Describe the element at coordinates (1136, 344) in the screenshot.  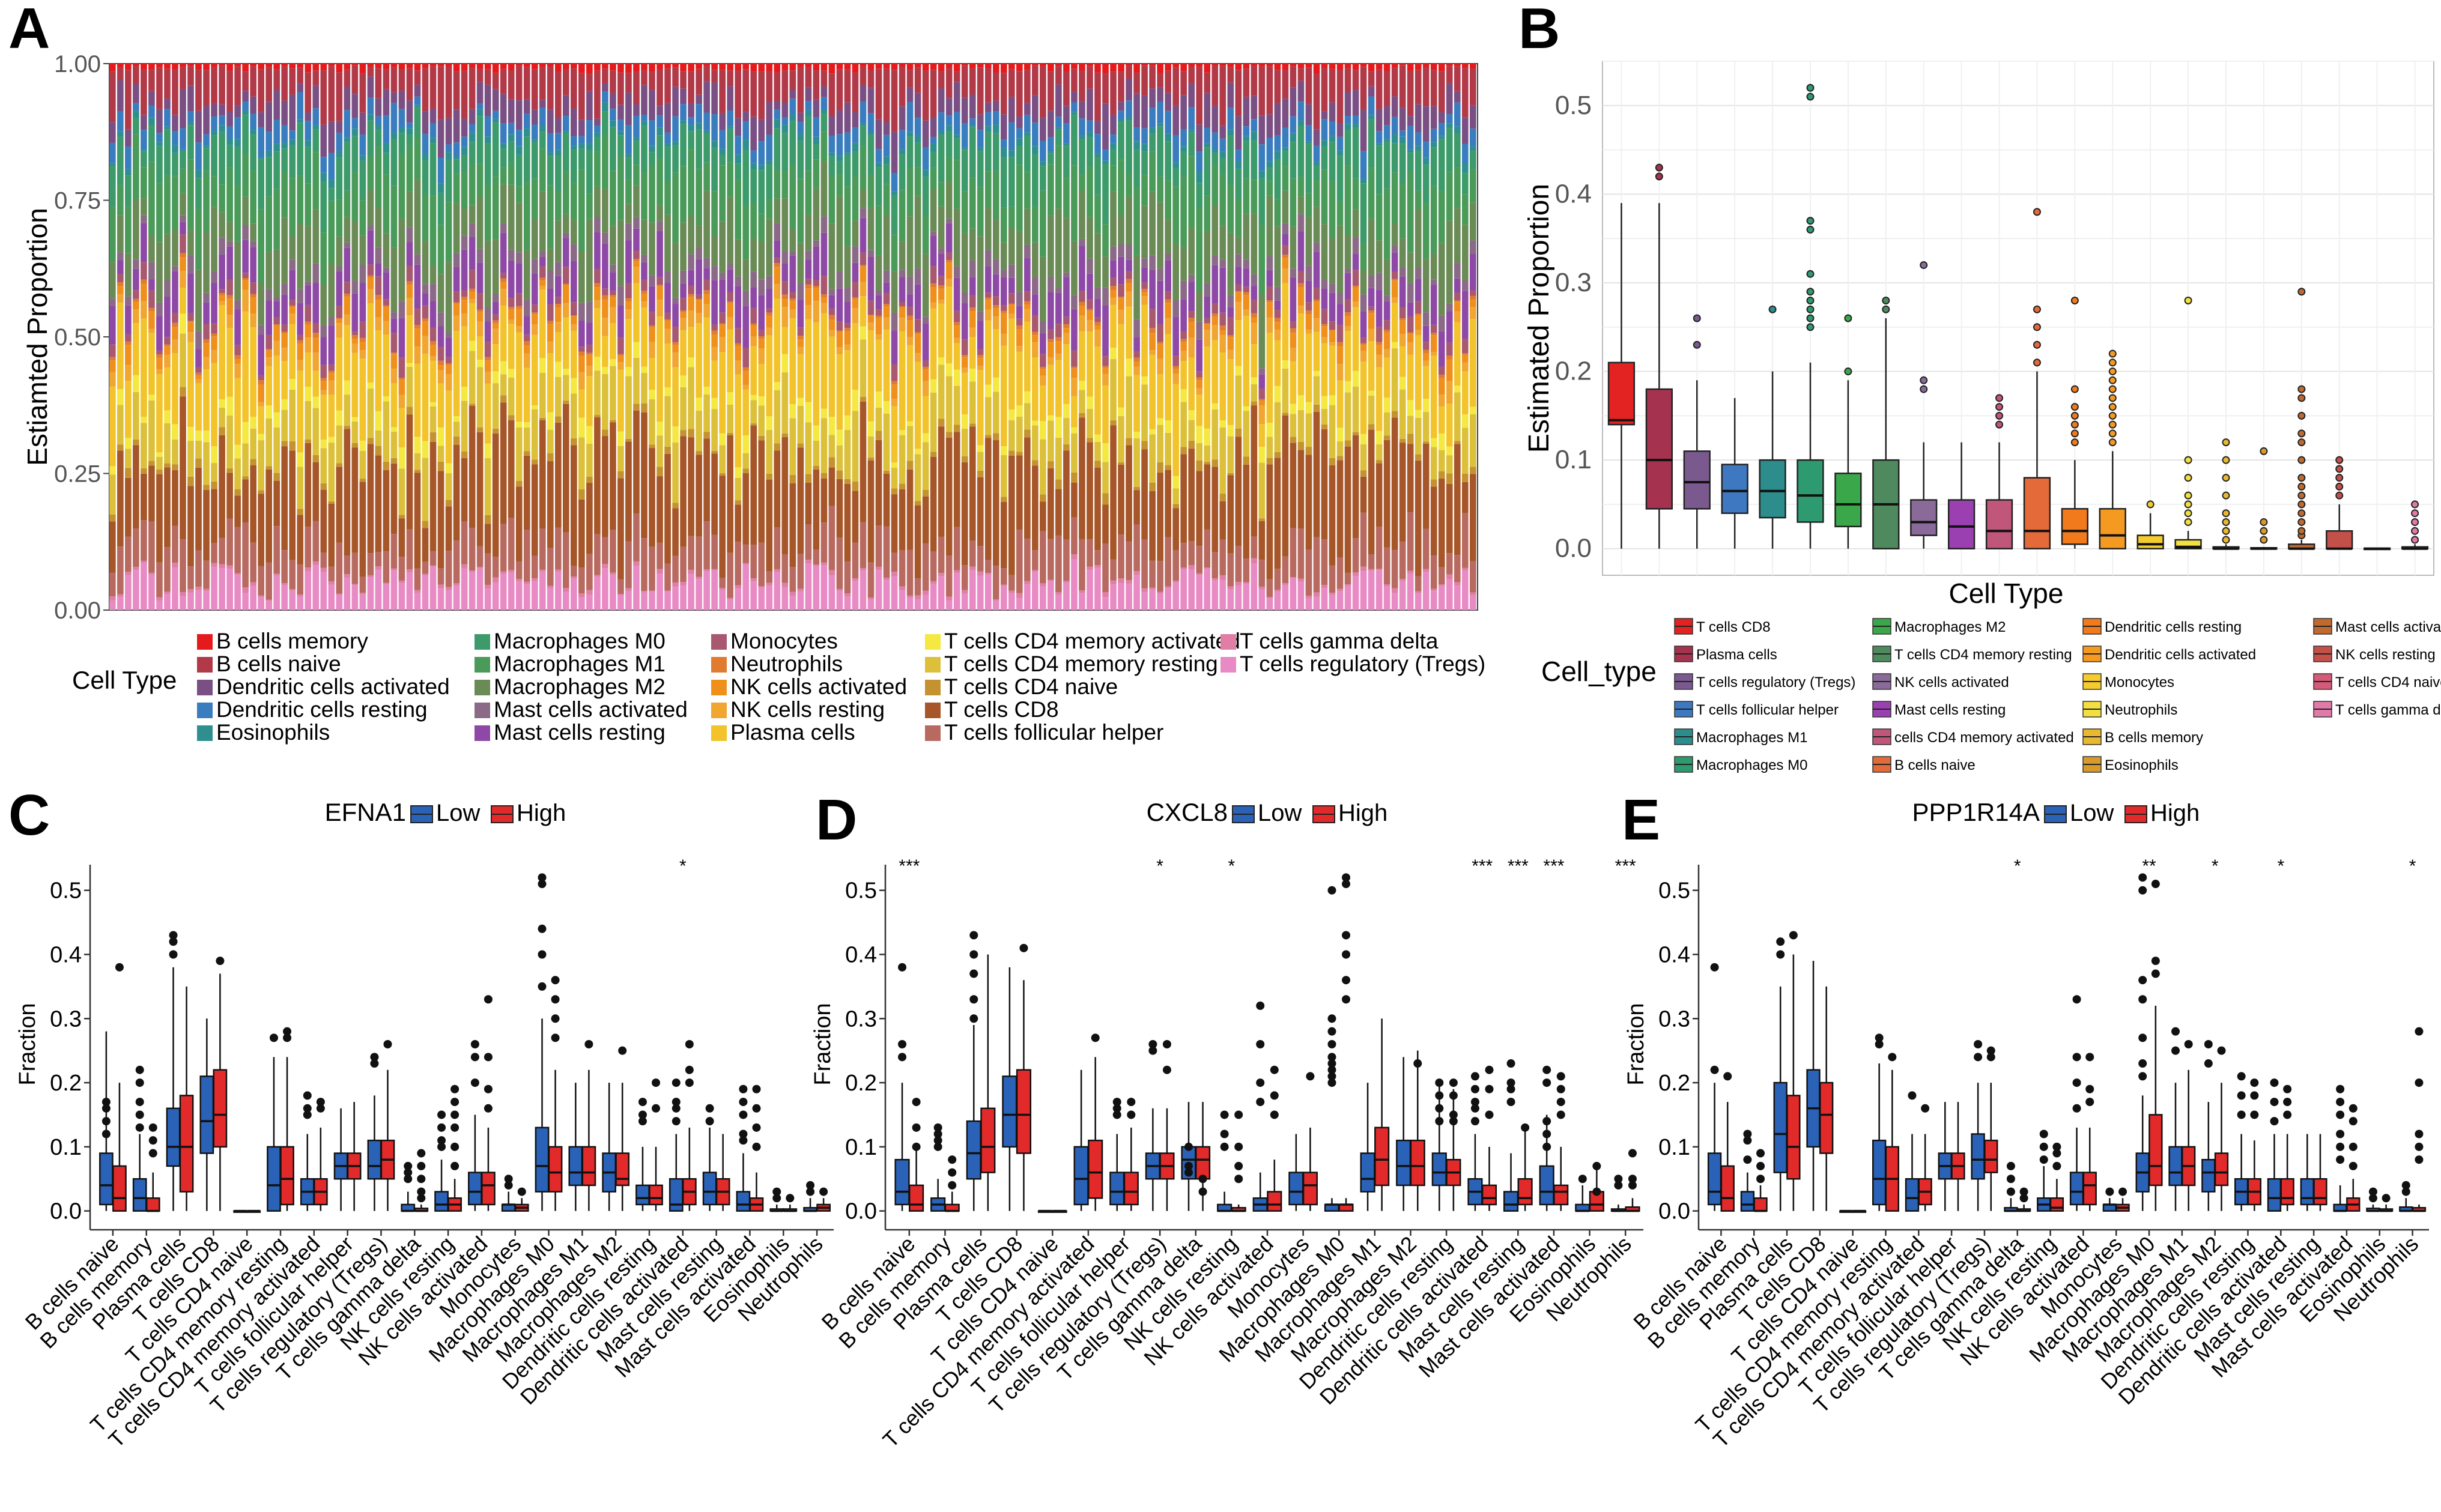
I see `bar-segment-mast-cells-resting` at that location.